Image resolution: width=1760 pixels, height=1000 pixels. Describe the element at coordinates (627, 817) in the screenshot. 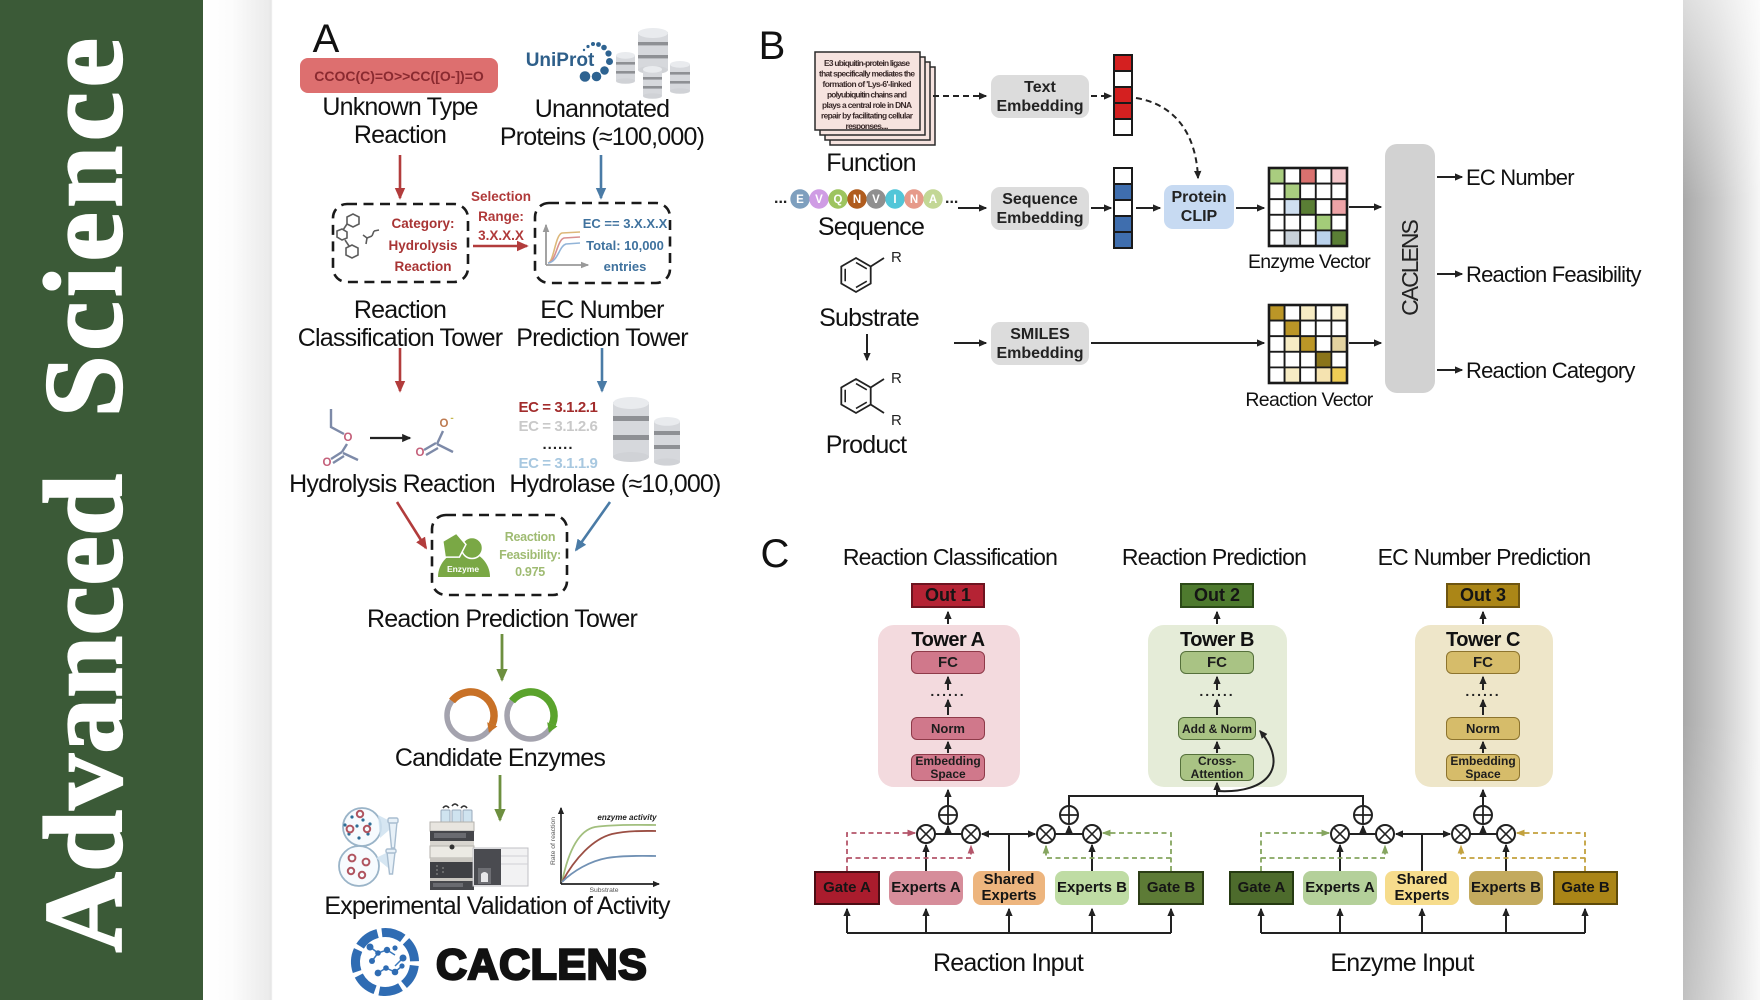

I see `svg-text: enzyme activity` at that location.